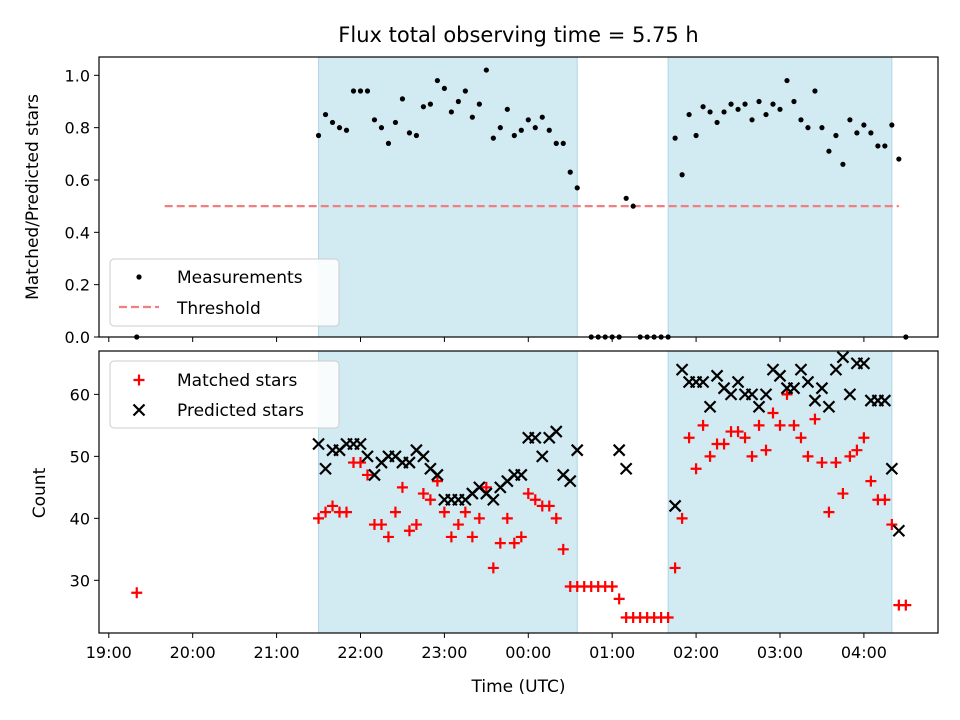  I want to click on bottom-y-axis-label: Count, so click(40, 492).